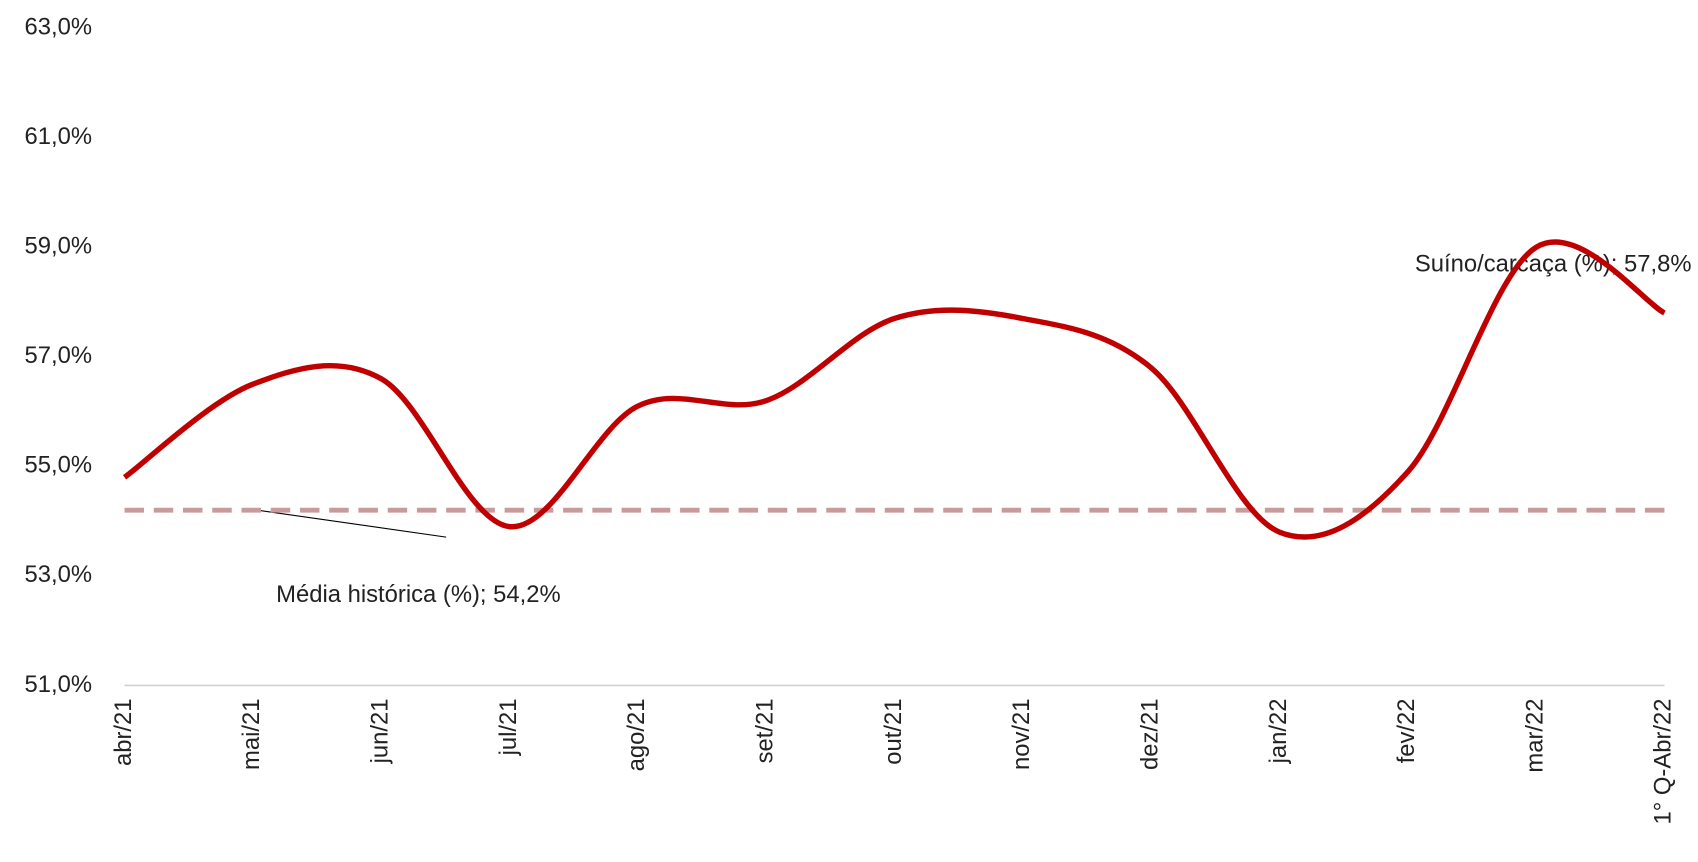 Image resolution: width=1698 pixels, height=862 pixels. What do you see at coordinates (59, 465) in the screenshot?
I see `y-tick-label: 55,0%` at bounding box center [59, 465].